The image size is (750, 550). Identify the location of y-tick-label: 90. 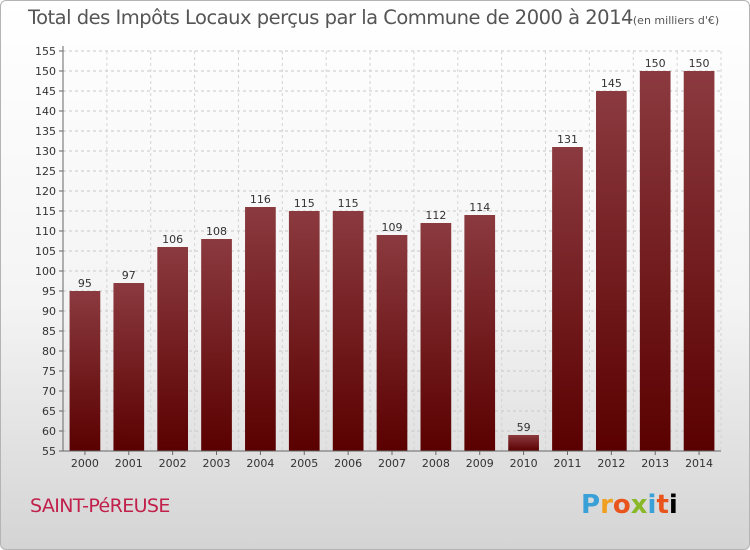
(49, 311).